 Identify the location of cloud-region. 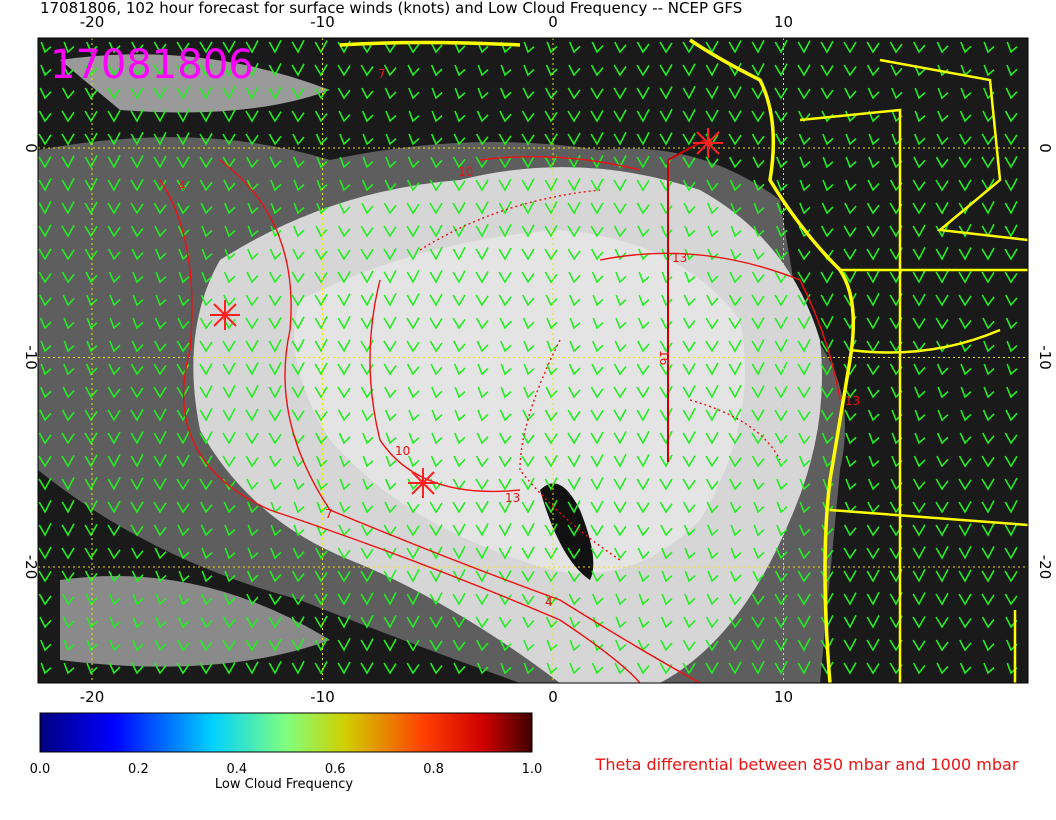
(195, 83).